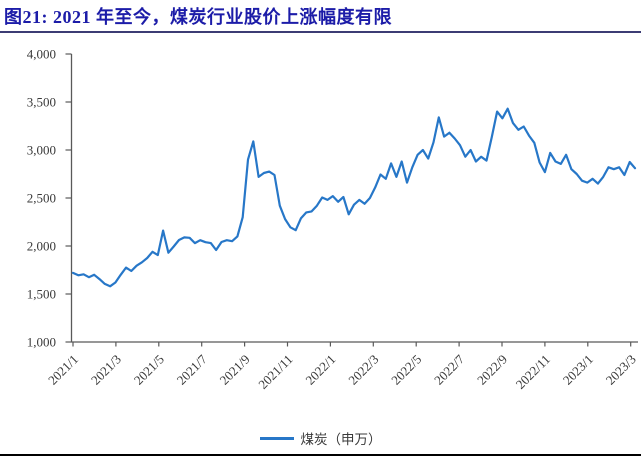 This screenshot has width=641, height=465. What do you see at coordinates (578, 370) in the screenshot?
I see `x-tick-label: 2023/1` at bounding box center [578, 370].